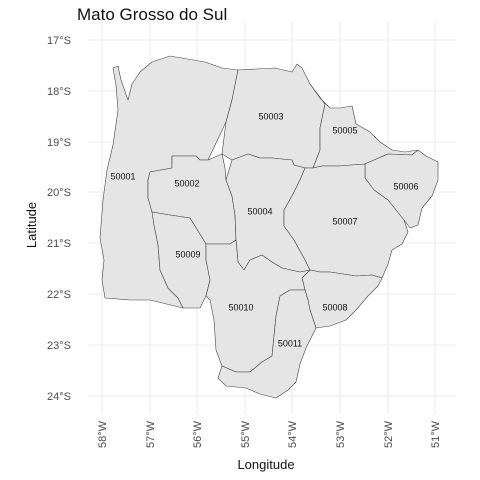  Describe the element at coordinates (389, 434) in the screenshot. I see `x-tick-label: 52°W` at that location.